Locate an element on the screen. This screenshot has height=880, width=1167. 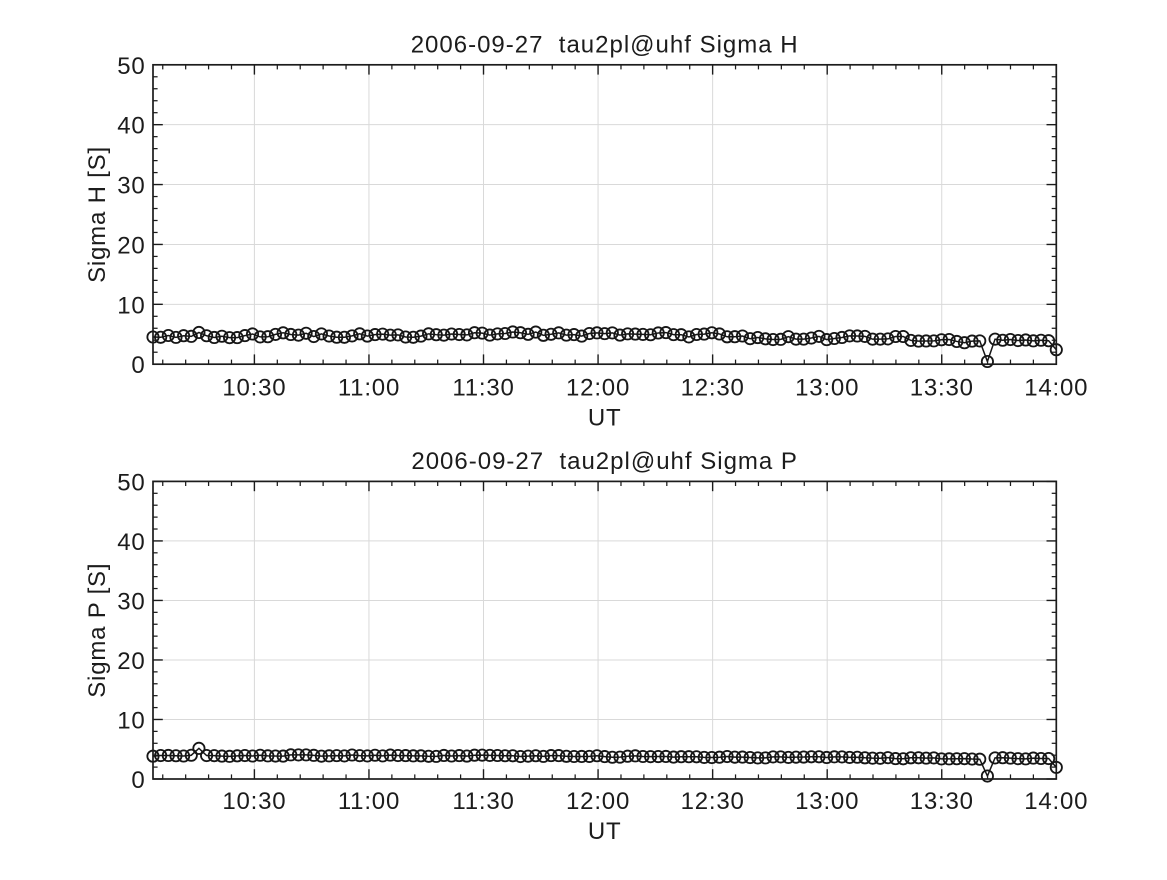
svg-text: 2006-09-27 tau2pl@uhf Sigma P is located at coordinates (604, 461).